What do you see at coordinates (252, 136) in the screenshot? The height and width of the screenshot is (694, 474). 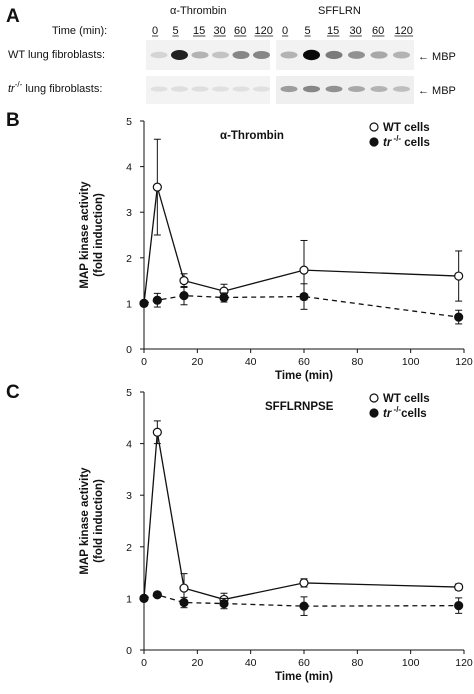 I see `chart-title: α-Thrombin` at bounding box center [252, 136].